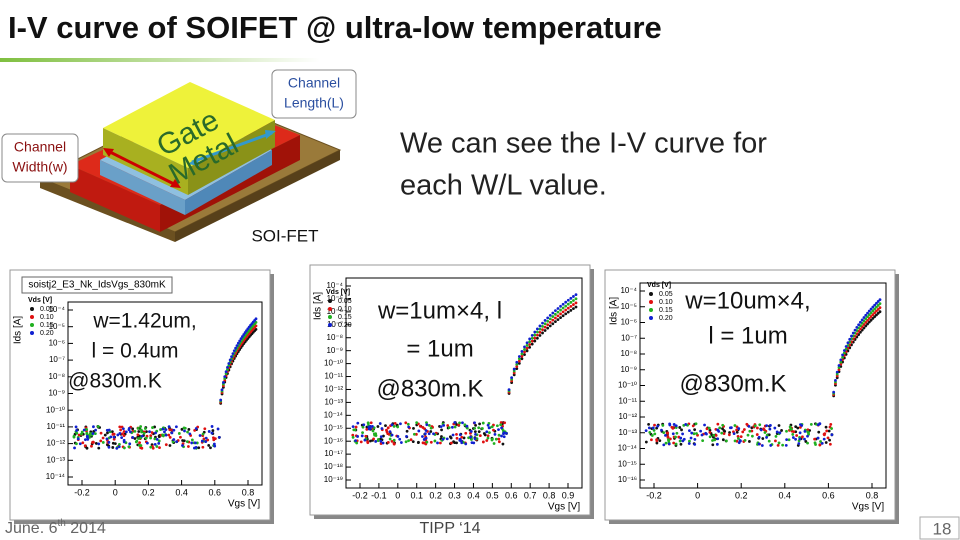  Describe the element at coordinates (333, 427) in the screenshot. I see `y-tick-label: 10⁻¹⁵` at that location.